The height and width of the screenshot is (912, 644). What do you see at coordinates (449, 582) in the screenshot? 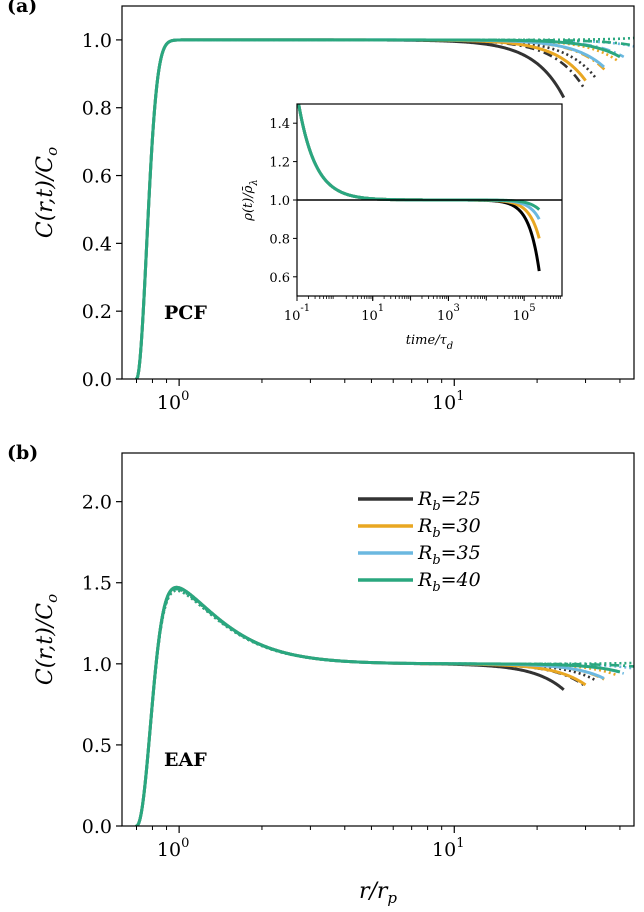
I see `legend-label: Rb​=40` at bounding box center [449, 582].